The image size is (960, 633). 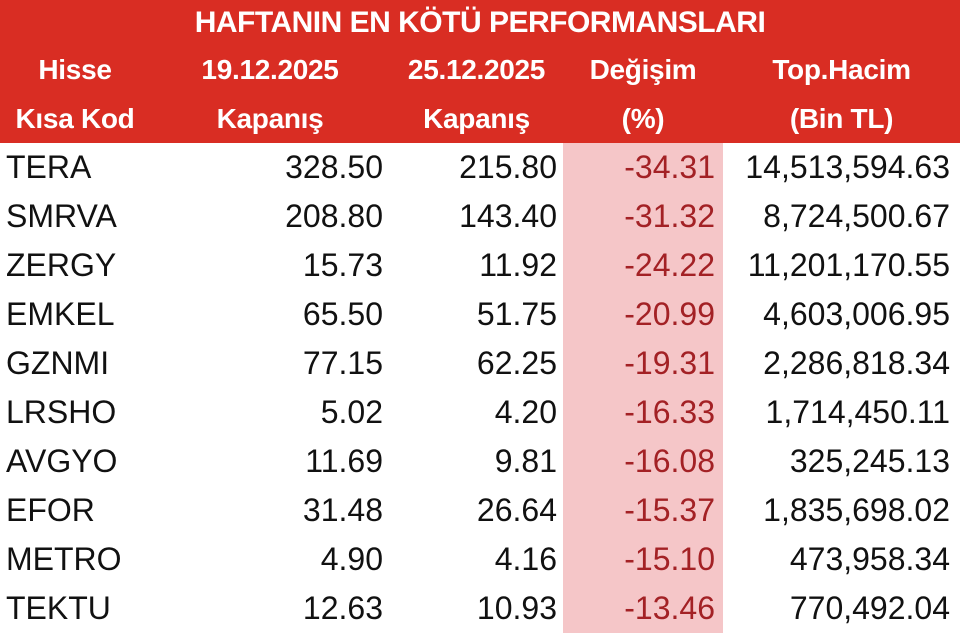 I want to click on column-header-hisse-line1: Hisse, so click(x=75, y=69).